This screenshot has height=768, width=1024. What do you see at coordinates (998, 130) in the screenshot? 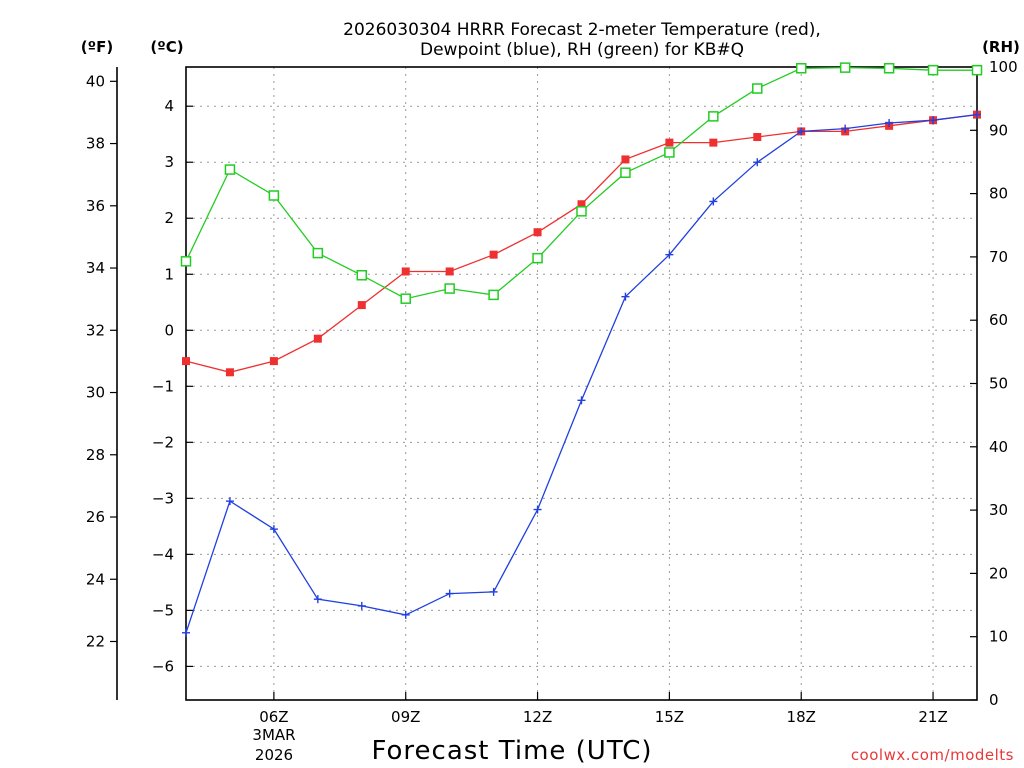
I see `rh-tick-label: 90` at bounding box center [998, 130].